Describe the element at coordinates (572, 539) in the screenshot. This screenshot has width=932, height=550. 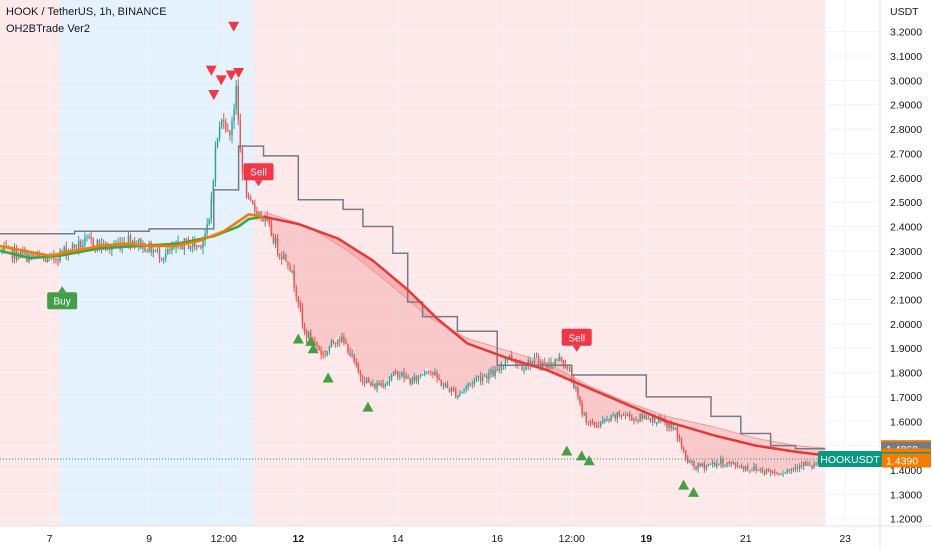
I see `time-tick: 12:00` at that location.